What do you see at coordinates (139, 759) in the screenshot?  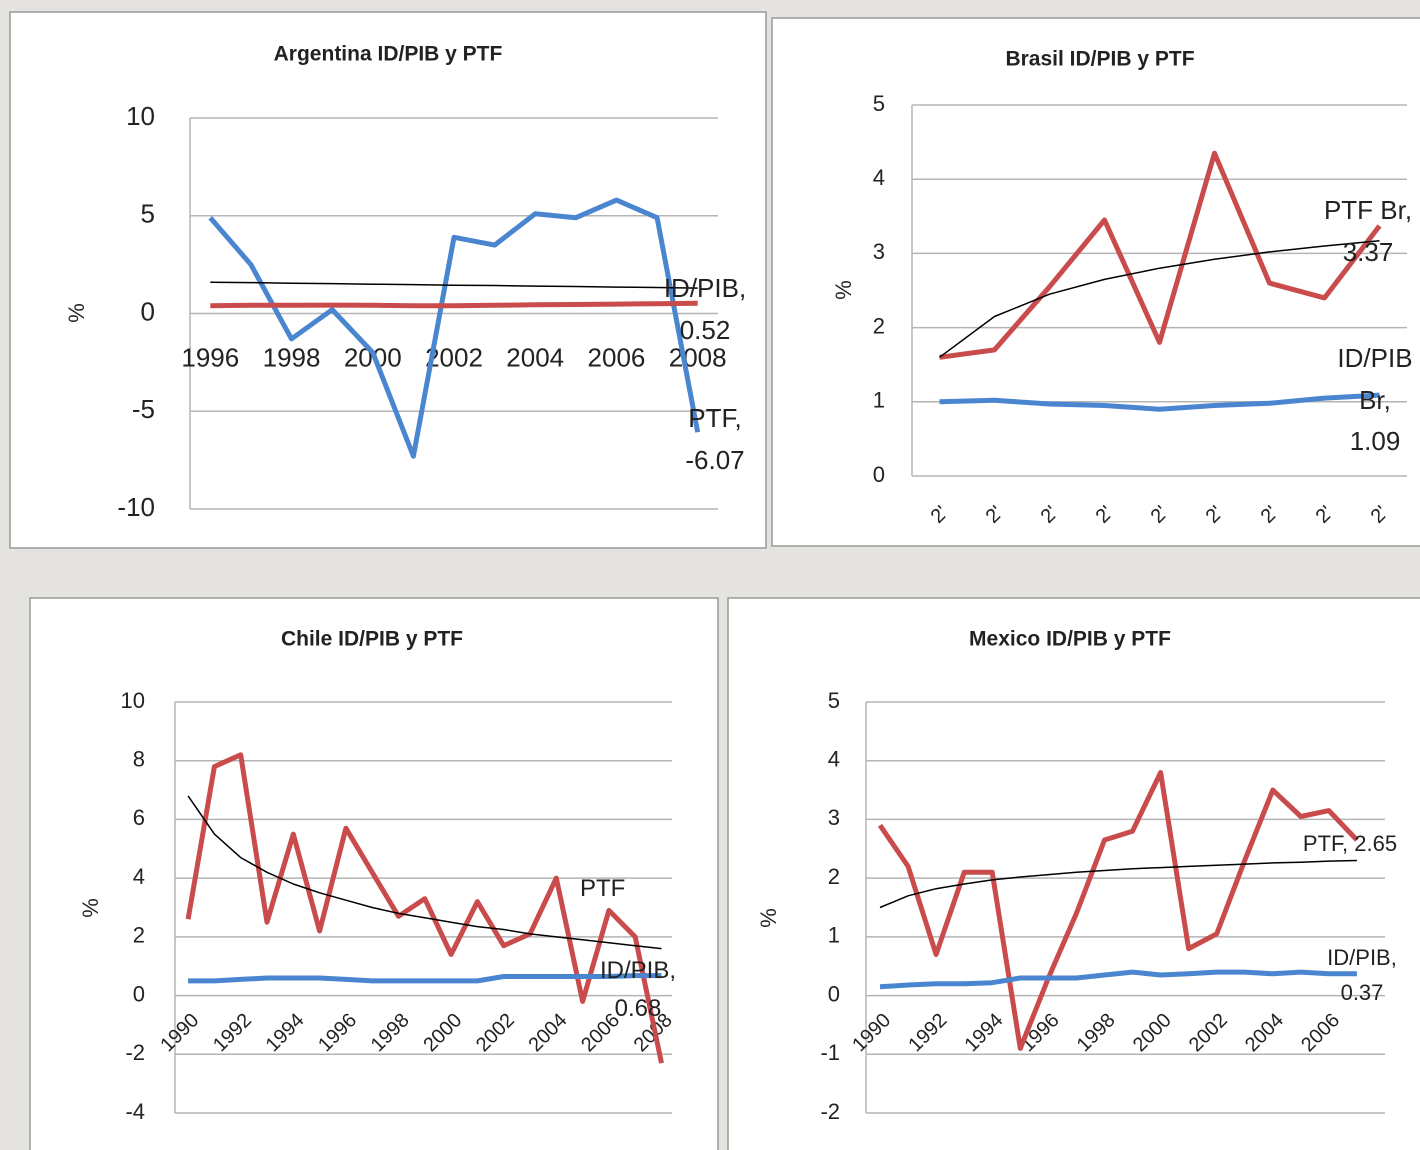 I see `y-tick-label: 8` at bounding box center [139, 759].